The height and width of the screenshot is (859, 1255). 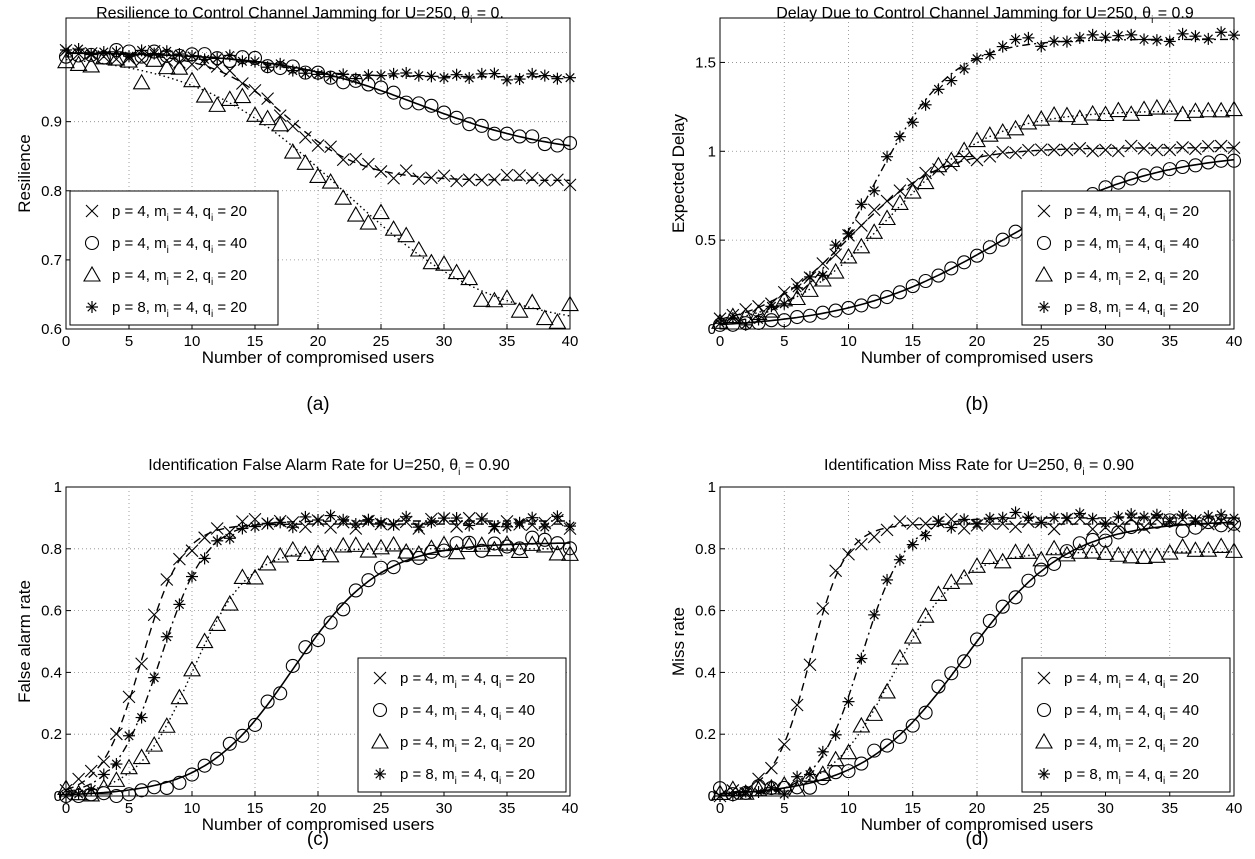 What do you see at coordinates (179, 245) in the screenshot?
I see `legend-label: p = 4, mi = 4, qi = 40` at bounding box center [179, 245].